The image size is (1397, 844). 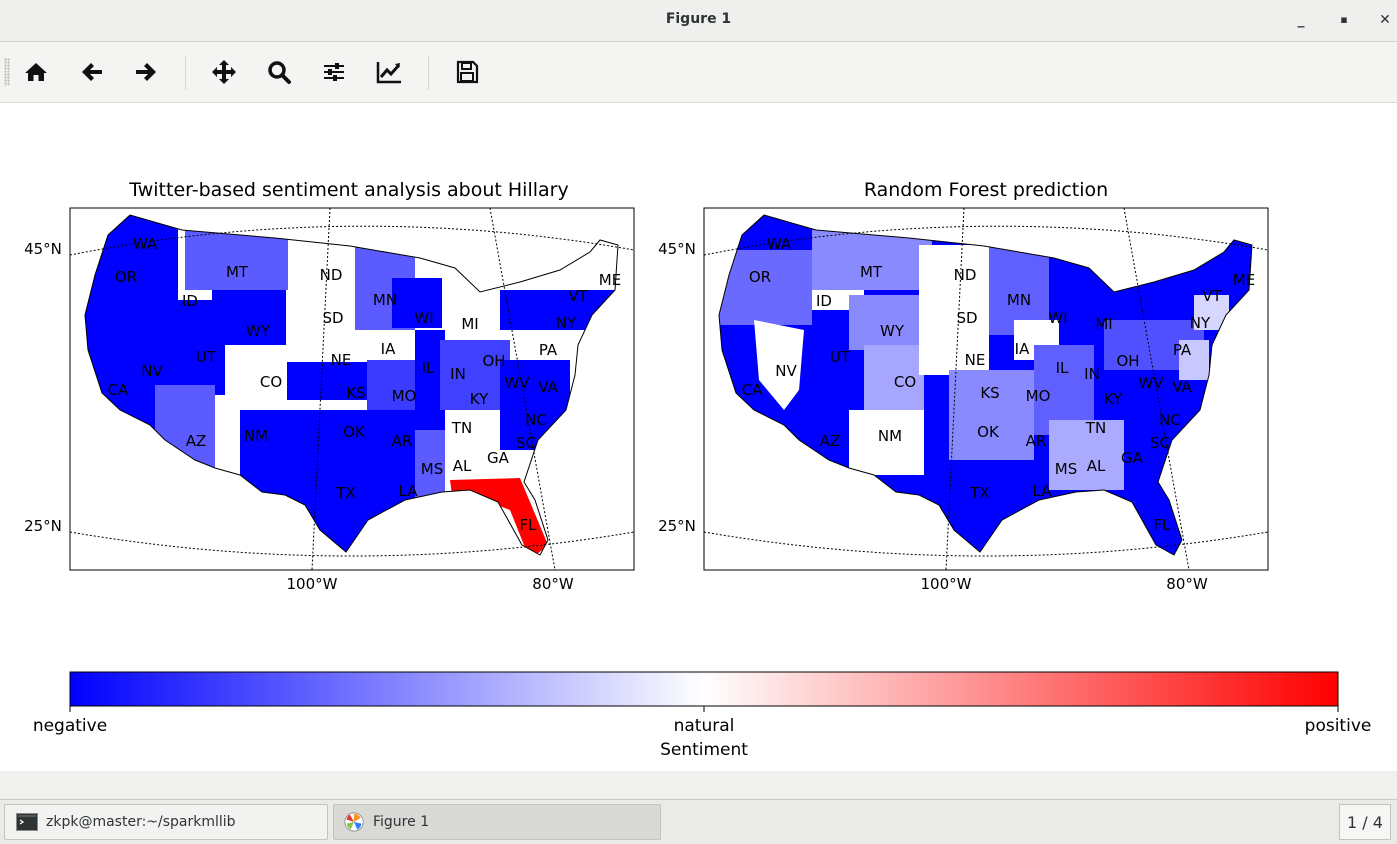 What do you see at coordinates (423, 318) in the screenshot?
I see `state-label: WI` at bounding box center [423, 318].